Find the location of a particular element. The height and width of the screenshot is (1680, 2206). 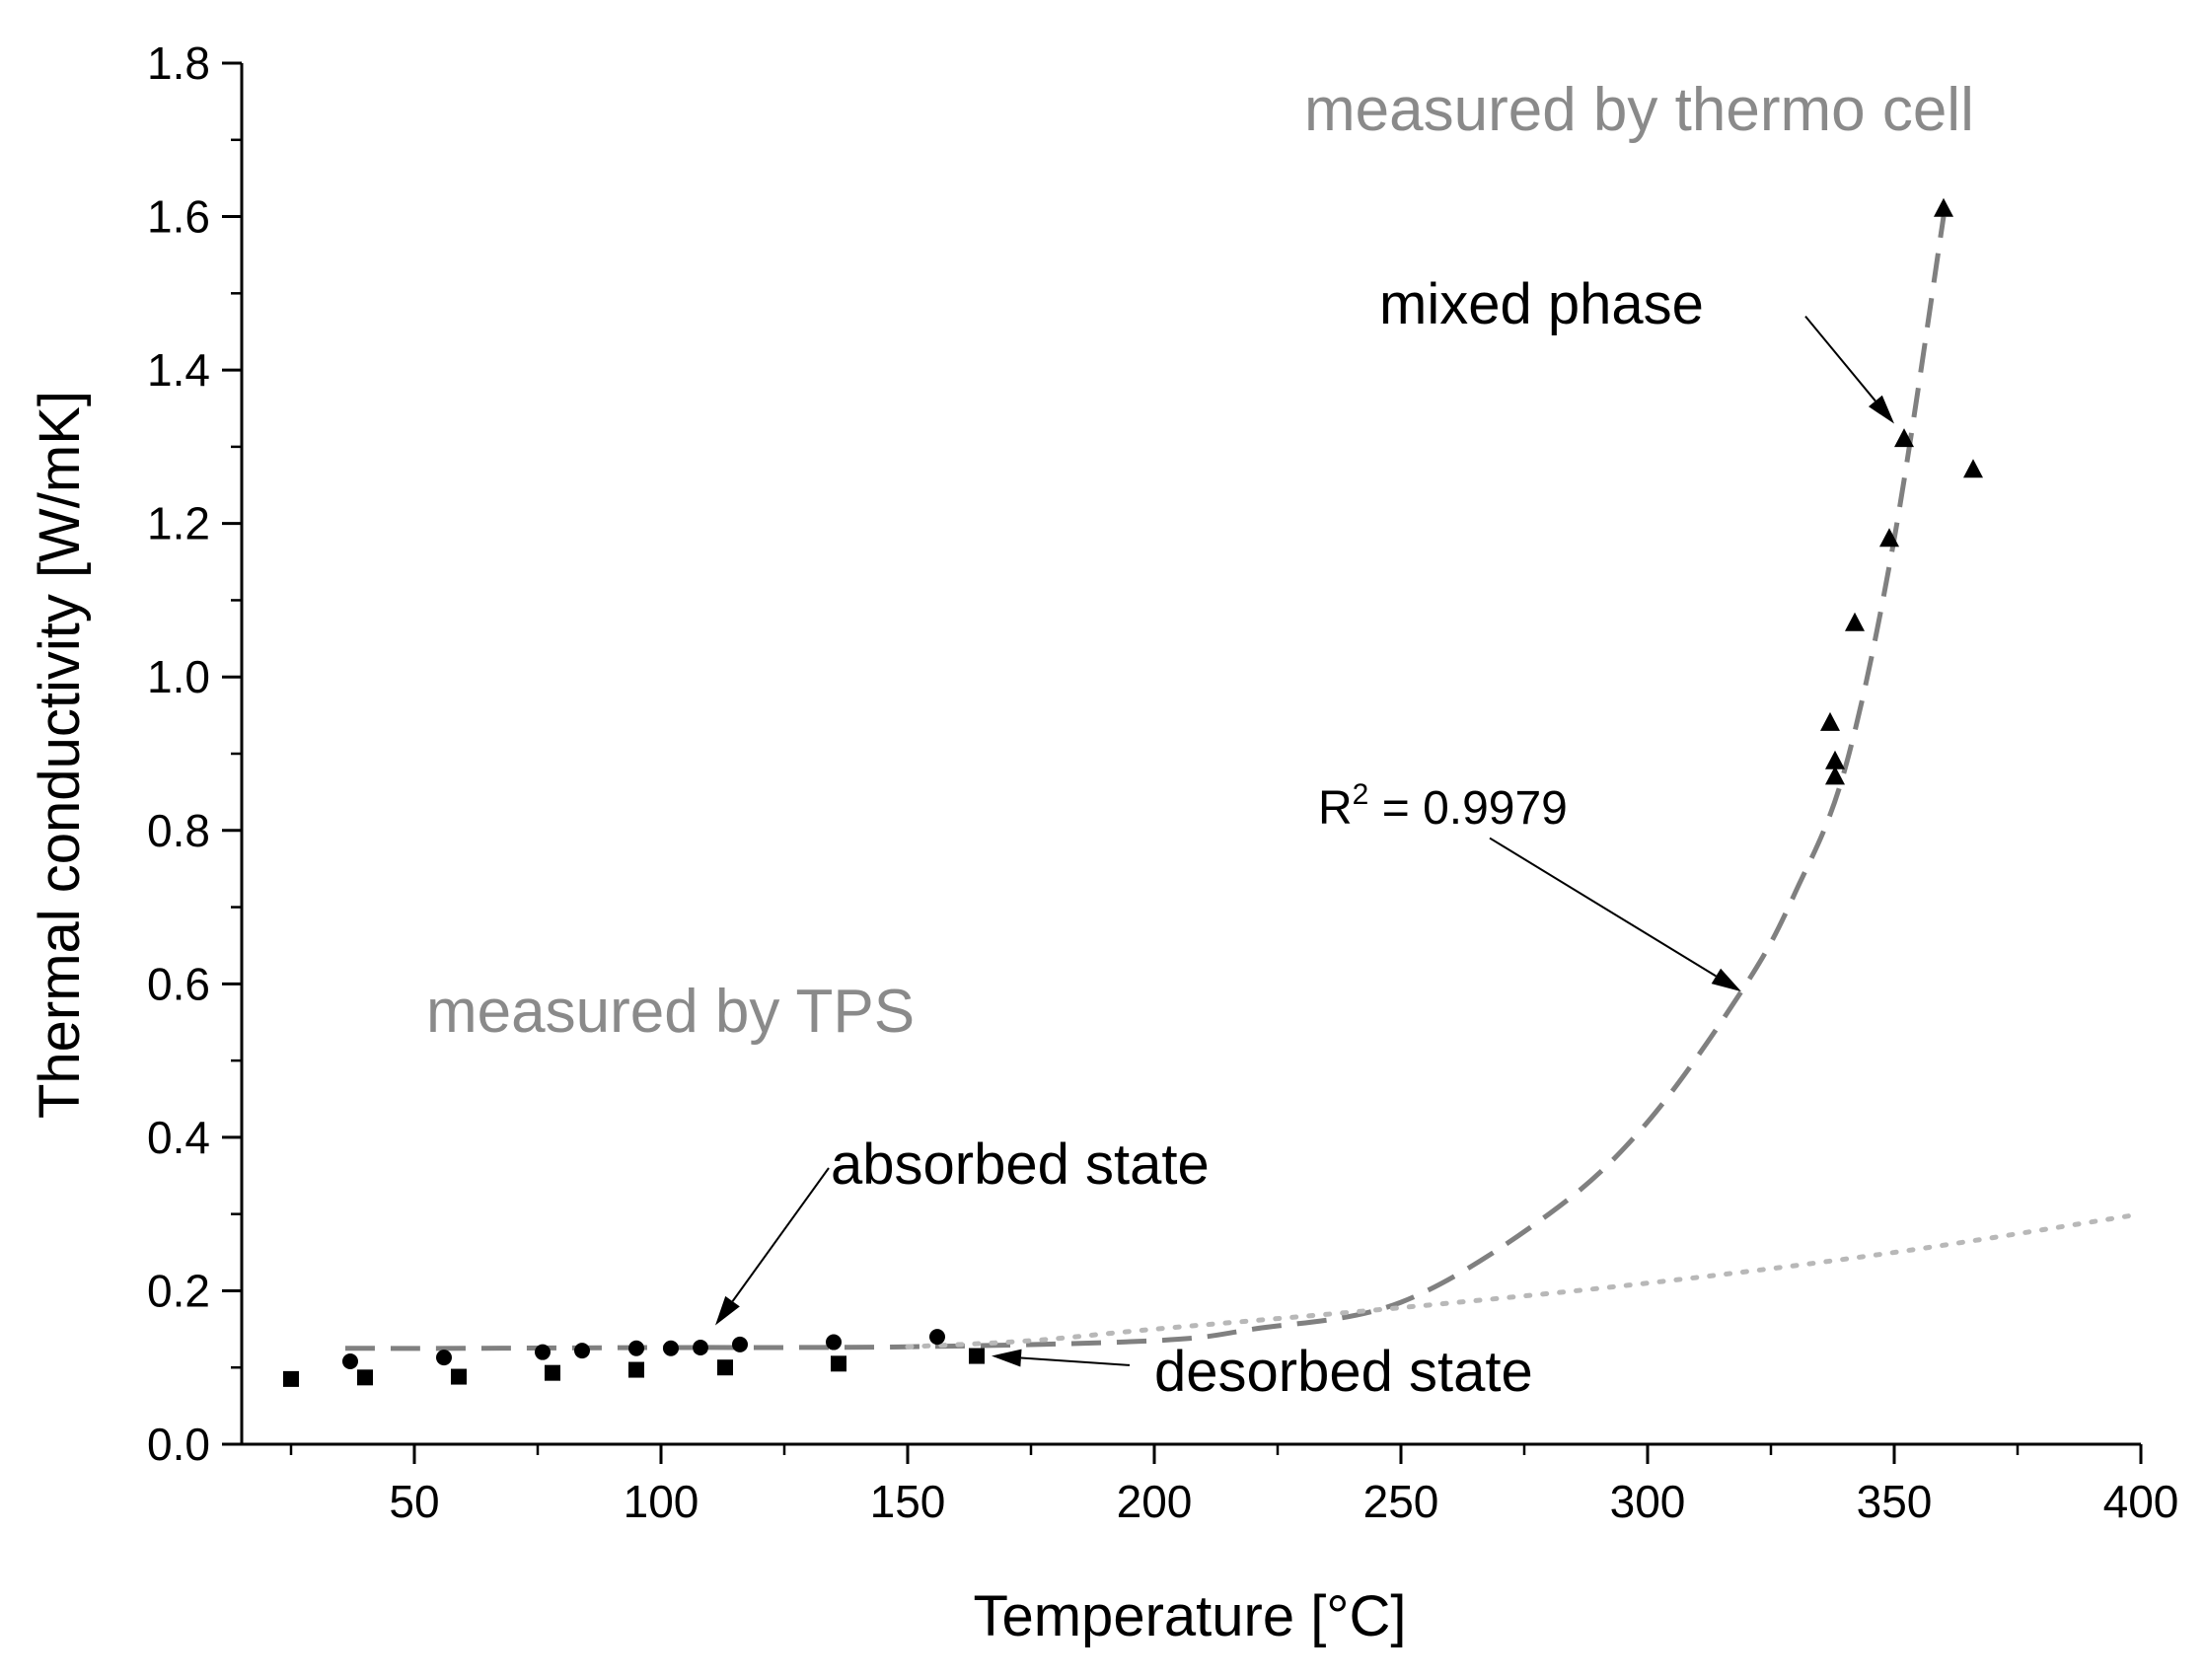

r2-value: = 0.9979 is located at coordinates (1468, 808).